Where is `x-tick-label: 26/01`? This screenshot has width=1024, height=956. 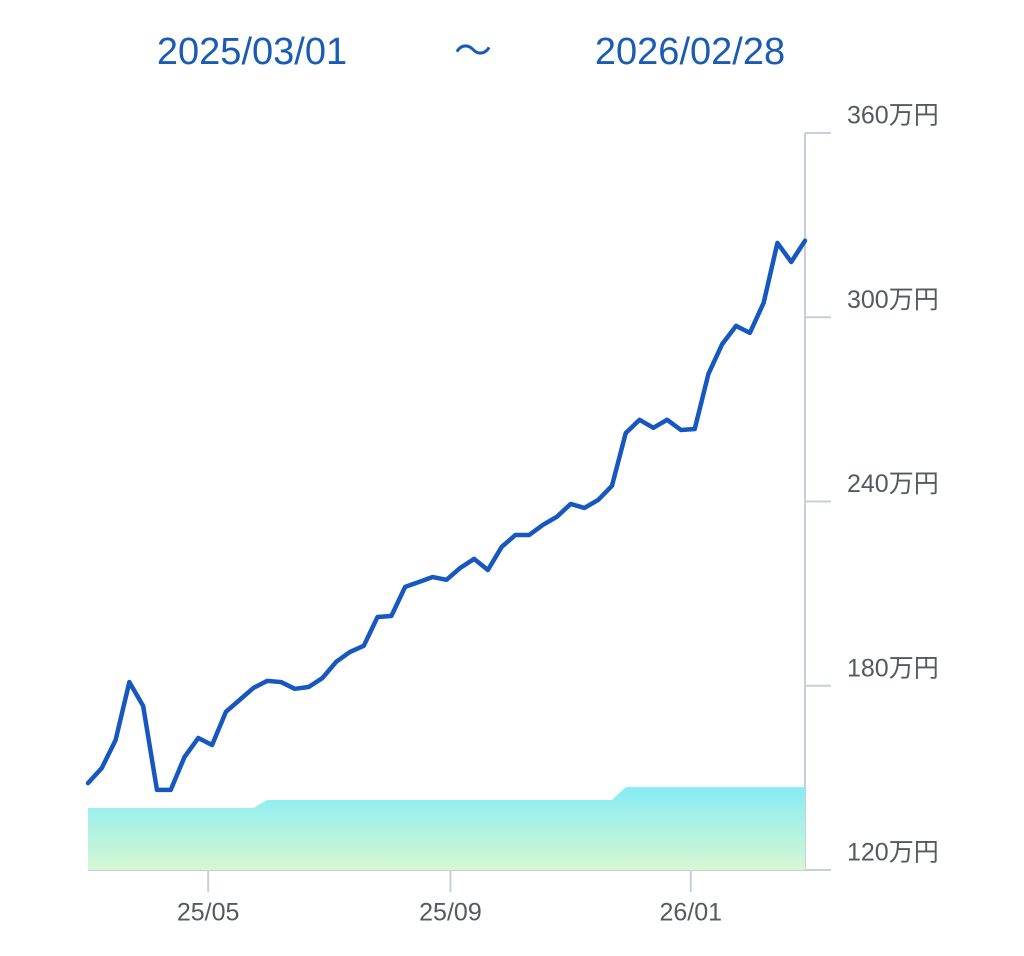 x-tick-label: 26/01 is located at coordinates (690, 913).